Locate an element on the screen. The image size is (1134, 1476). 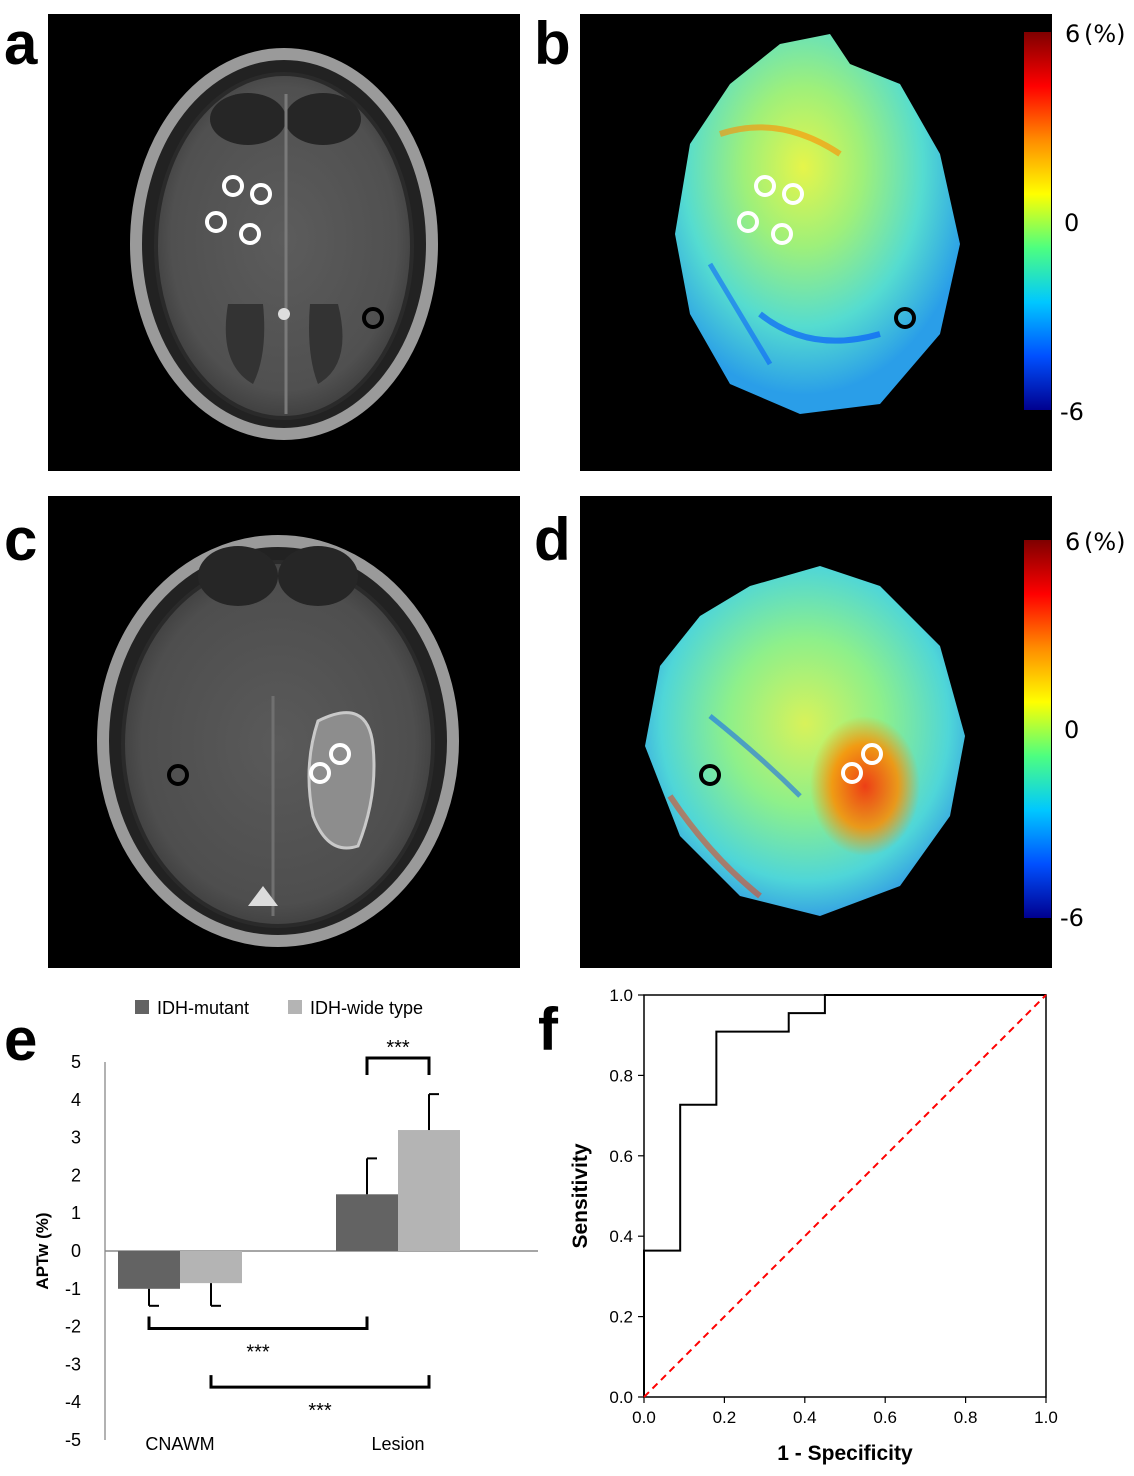
colorbar-d is located at coordinates (1037, 729).